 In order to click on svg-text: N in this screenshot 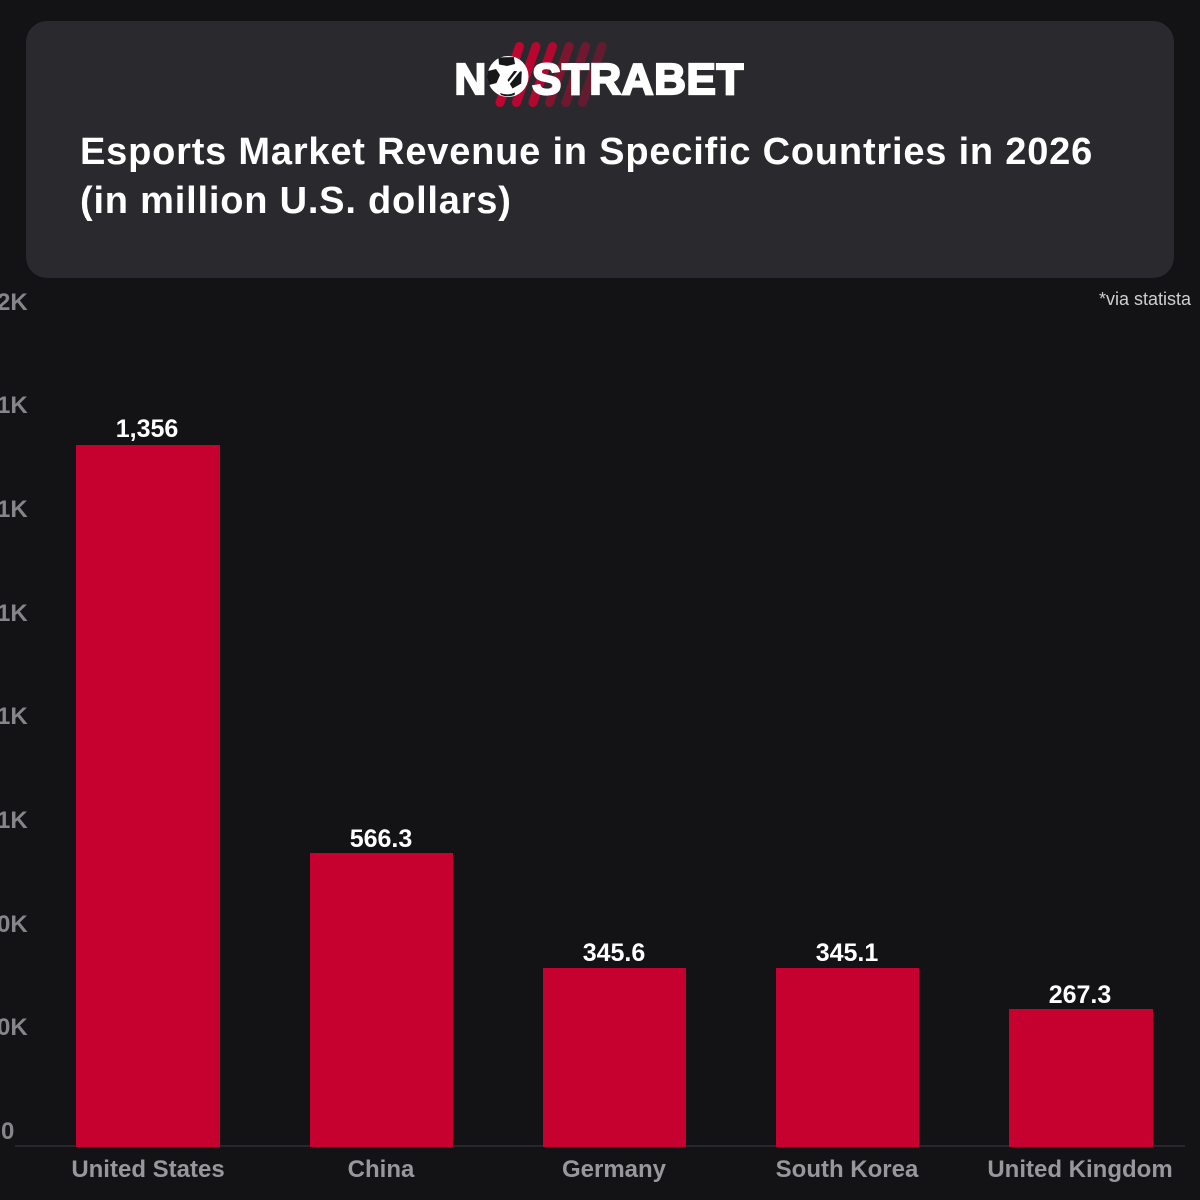, I will do `click(471, 79)`.